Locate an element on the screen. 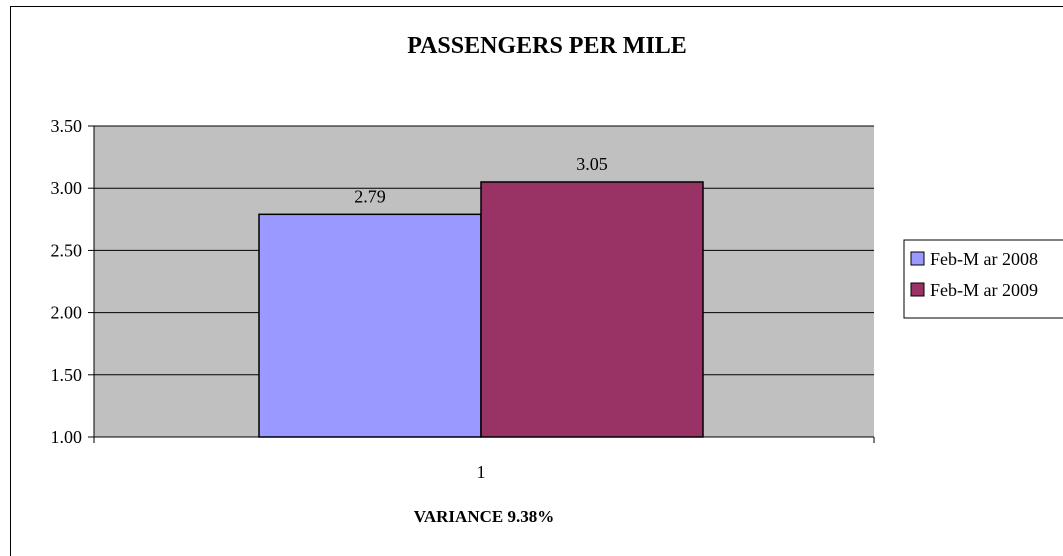  data-labels: 2.79 3.05 is located at coordinates (481, 180).